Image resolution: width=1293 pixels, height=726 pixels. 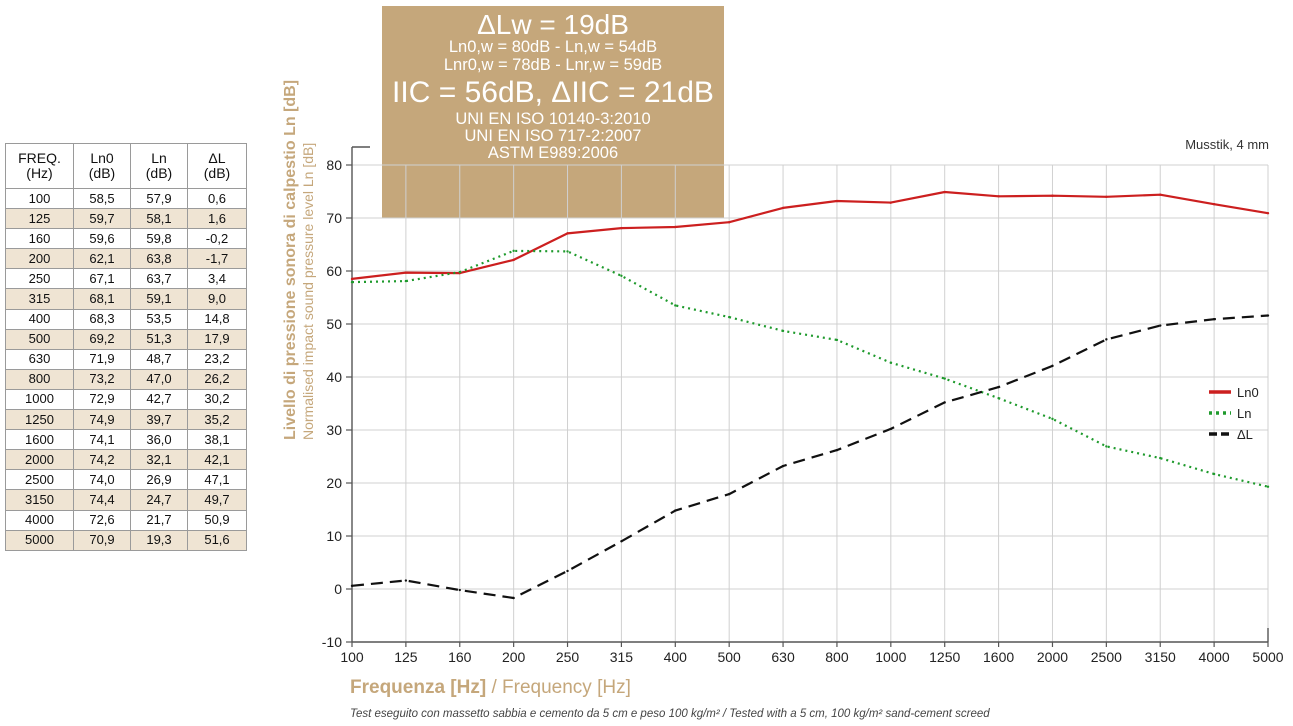 I want to click on x-axis-title-it: Frequenza [Hz], so click(x=418, y=687).